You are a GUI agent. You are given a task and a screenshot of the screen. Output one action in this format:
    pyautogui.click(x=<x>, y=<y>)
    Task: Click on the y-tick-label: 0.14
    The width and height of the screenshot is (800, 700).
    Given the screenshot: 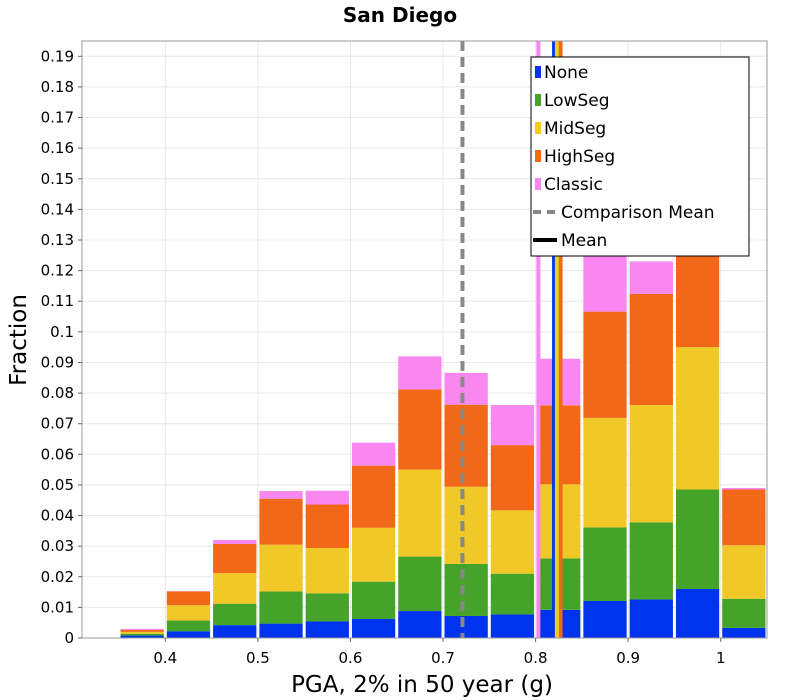 What is the action you would take?
    pyautogui.click(x=57, y=209)
    